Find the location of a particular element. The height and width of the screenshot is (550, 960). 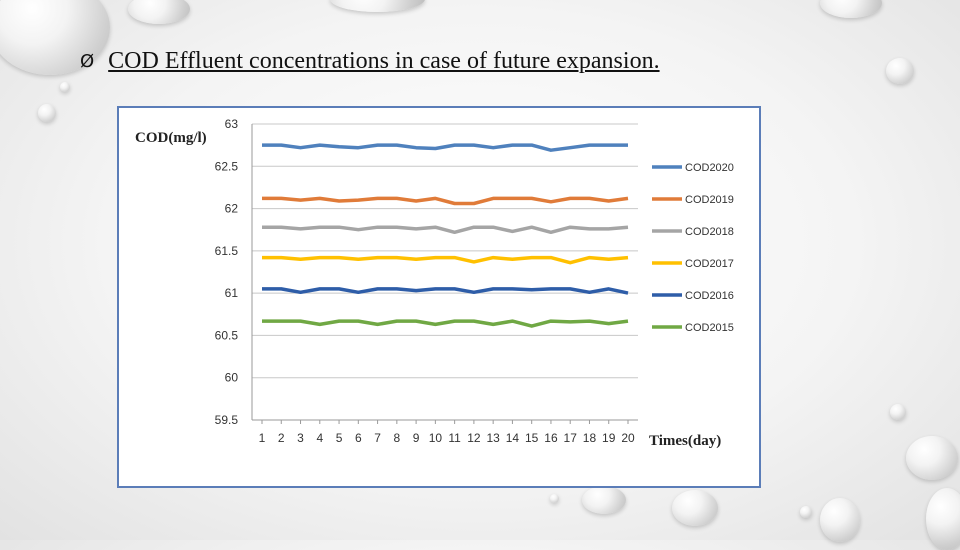

x-tick-label: 13 is located at coordinates (493, 438).